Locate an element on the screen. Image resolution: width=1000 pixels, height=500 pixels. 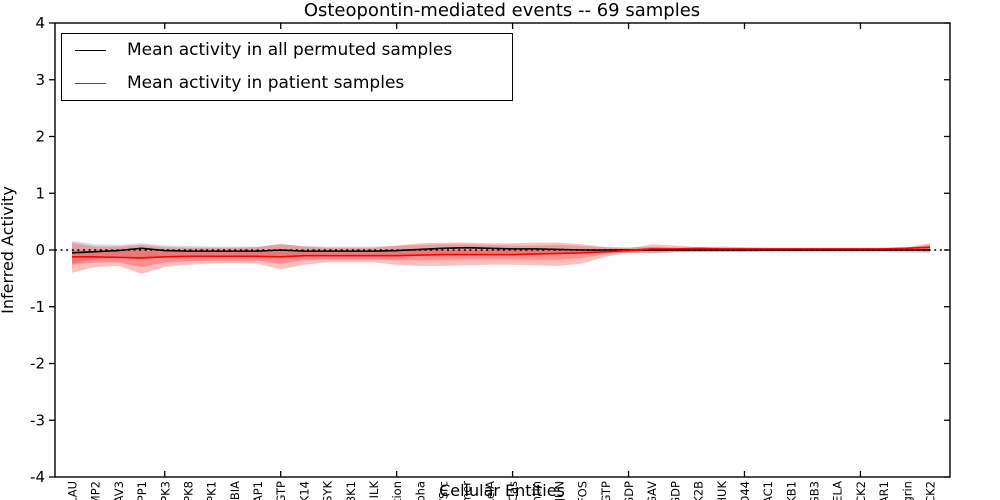
y-tick-label: -2 is located at coordinates (37, 364).